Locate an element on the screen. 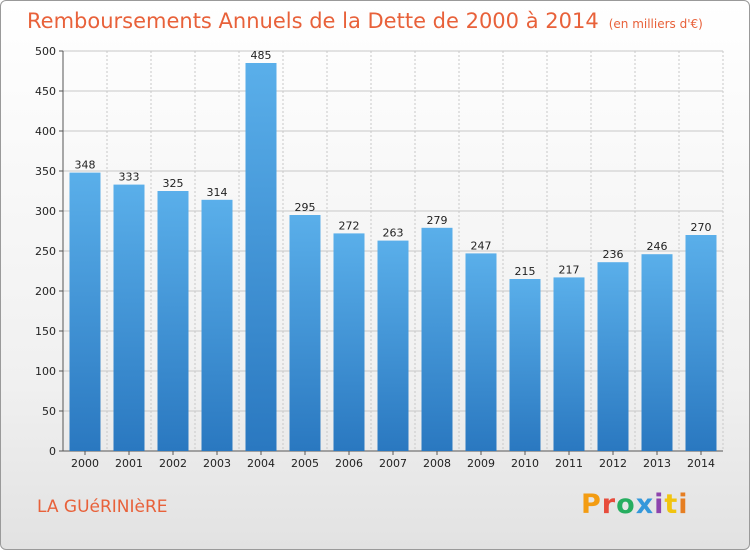 The height and width of the screenshot is (550, 750). bar-value-label: 279 is located at coordinates (437, 220).